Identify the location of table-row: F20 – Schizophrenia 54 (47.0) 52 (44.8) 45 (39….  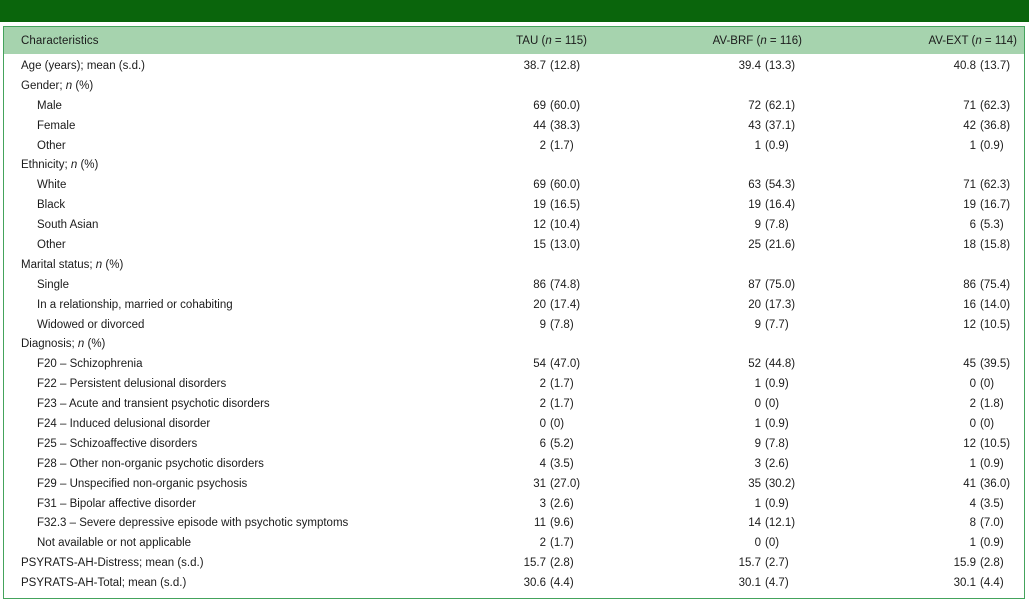
(514, 365).